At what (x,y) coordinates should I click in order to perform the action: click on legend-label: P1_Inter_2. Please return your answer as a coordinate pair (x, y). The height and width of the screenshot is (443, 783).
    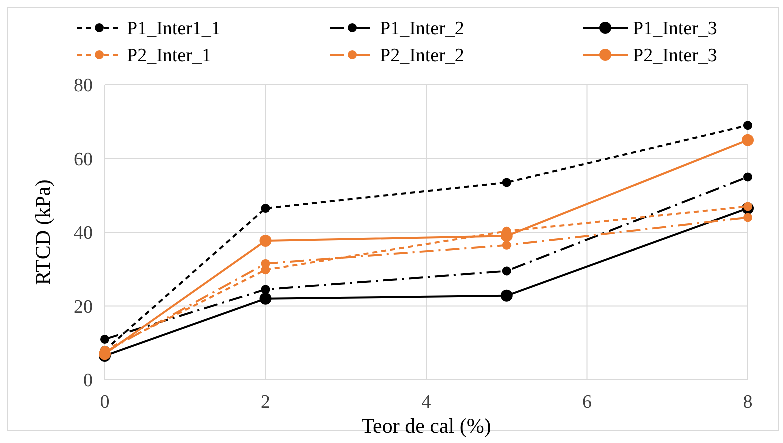
    Looking at the image, I should click on (422, 29).